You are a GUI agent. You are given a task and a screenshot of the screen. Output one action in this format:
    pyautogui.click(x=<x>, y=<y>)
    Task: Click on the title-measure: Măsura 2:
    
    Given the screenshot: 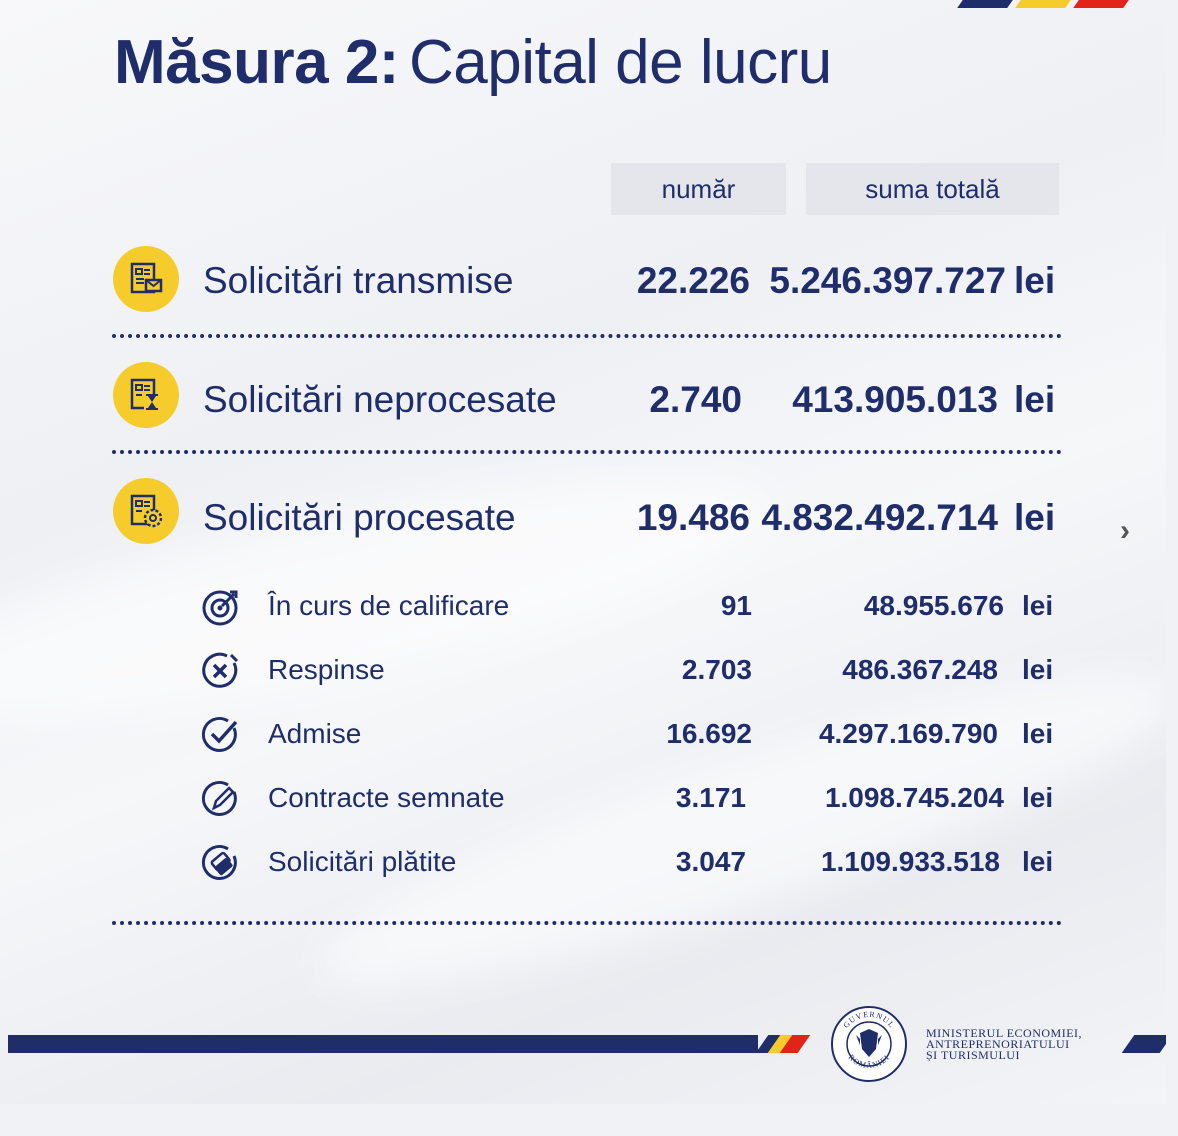 What is the action you would take?
    pyautogui.click(x=256, y=62)
    